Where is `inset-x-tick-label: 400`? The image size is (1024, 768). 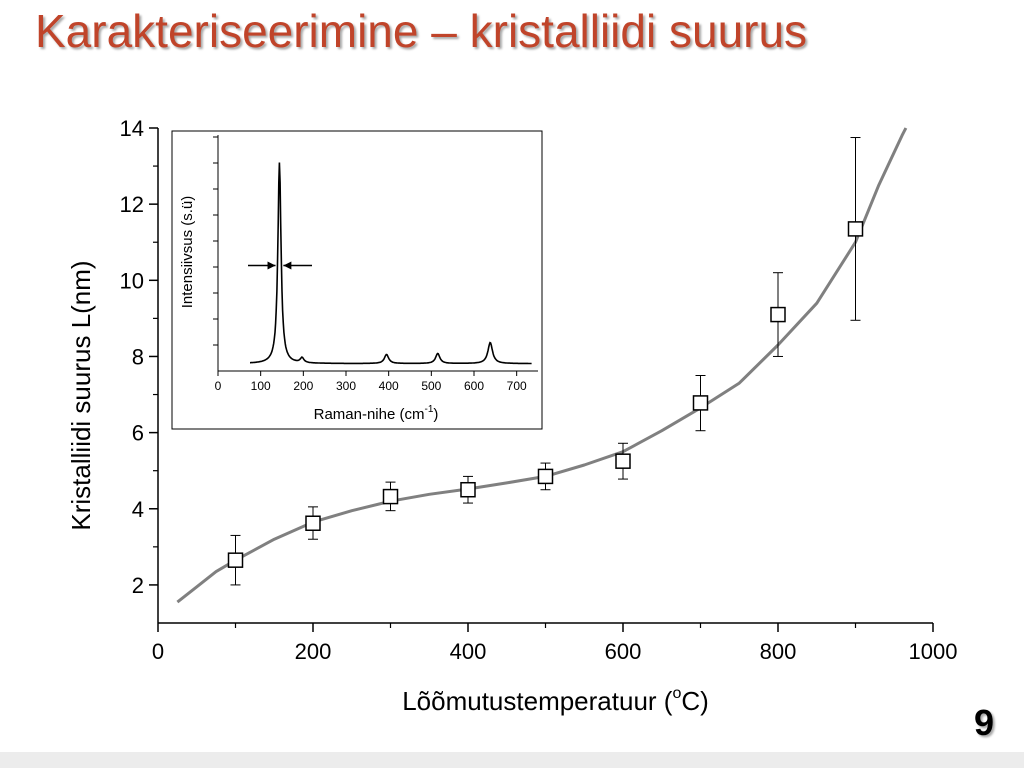 inset-x-tick-label: 400 is located at coordinates (389, 386).